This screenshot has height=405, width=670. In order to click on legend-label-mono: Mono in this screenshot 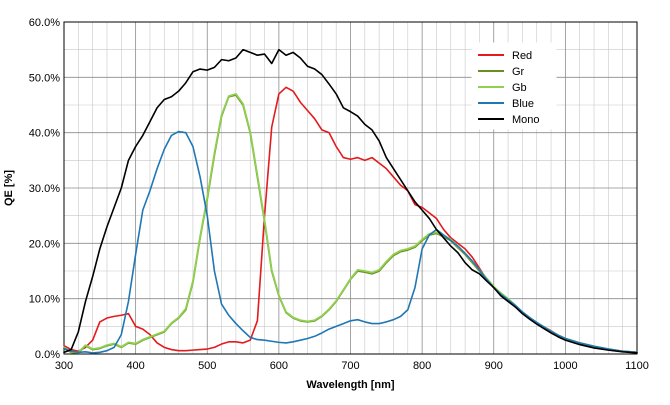, I will do `click(526, 120)`.